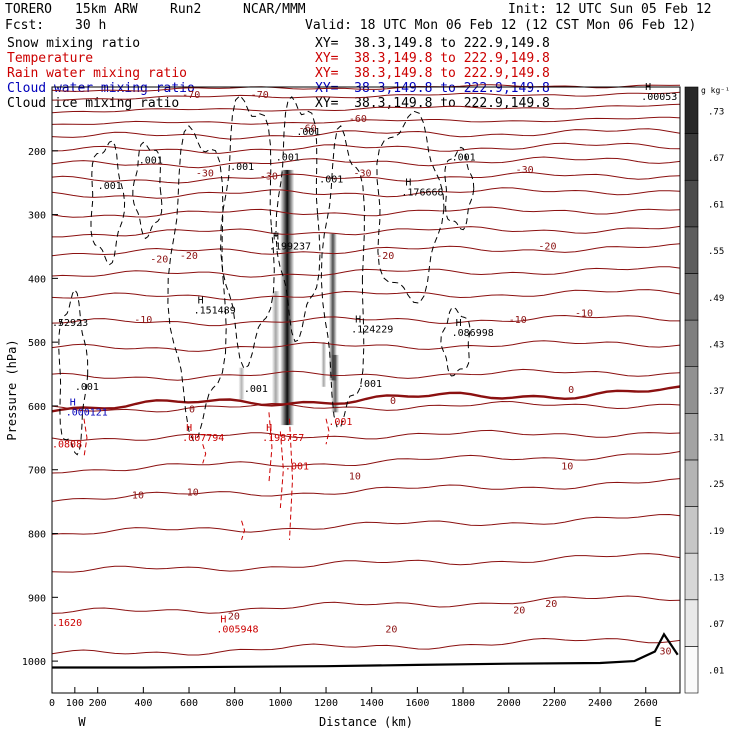  What do you see at coordinates (37, 535) in the screenshot?
I see `y-tick-label: 800` at bounding box center [37, 535].